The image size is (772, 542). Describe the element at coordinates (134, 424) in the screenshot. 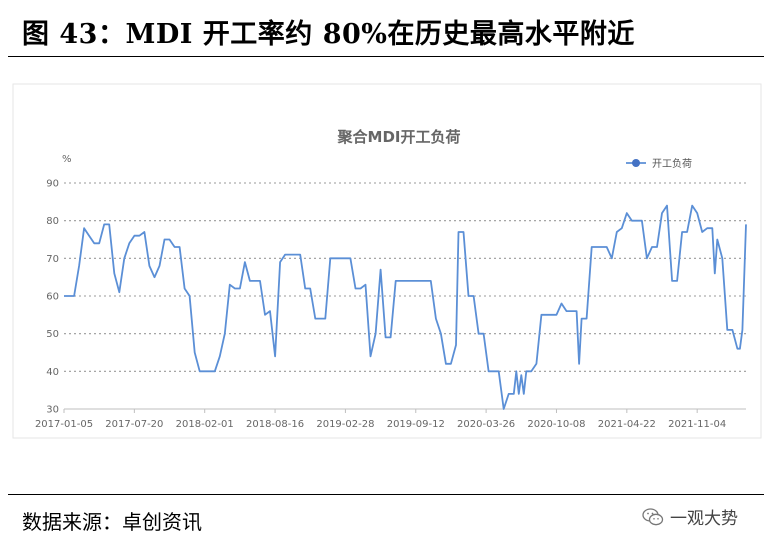

I see `x-tick-label: 2017-07-20` at that location.